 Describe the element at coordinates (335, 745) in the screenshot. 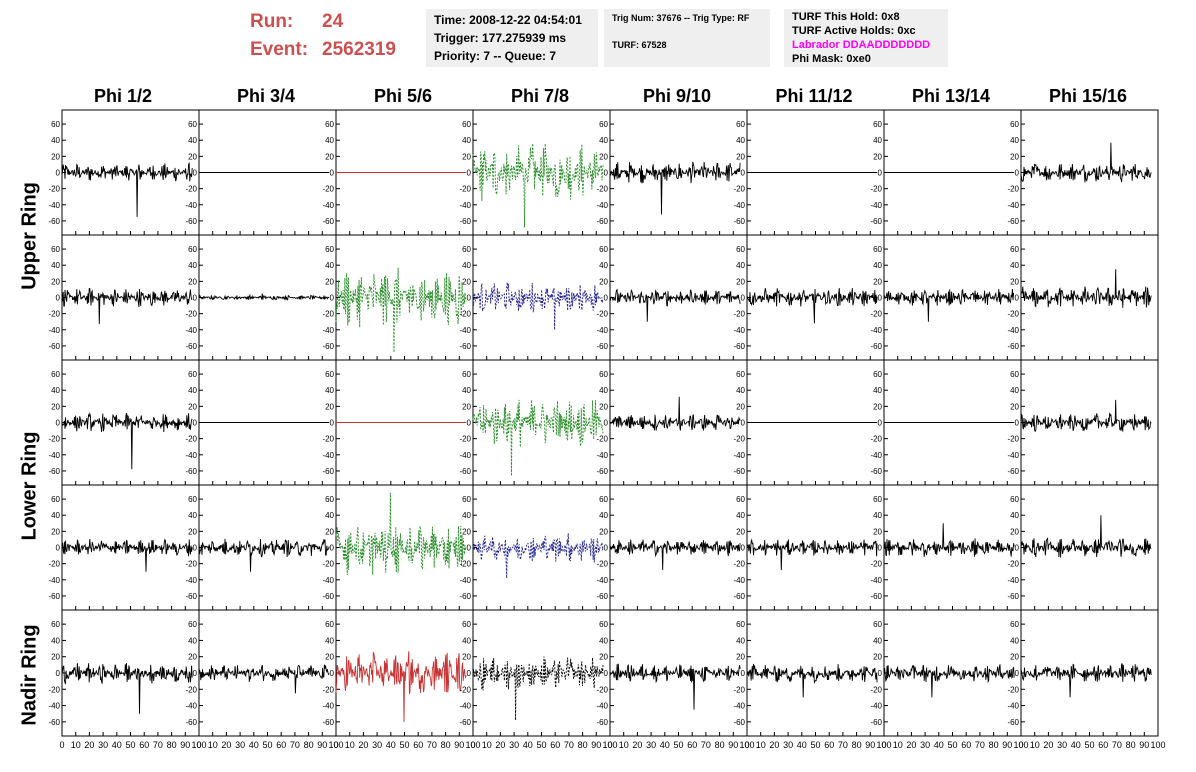

I see `x-tick-label-r5-c2-100: 100` at that location.